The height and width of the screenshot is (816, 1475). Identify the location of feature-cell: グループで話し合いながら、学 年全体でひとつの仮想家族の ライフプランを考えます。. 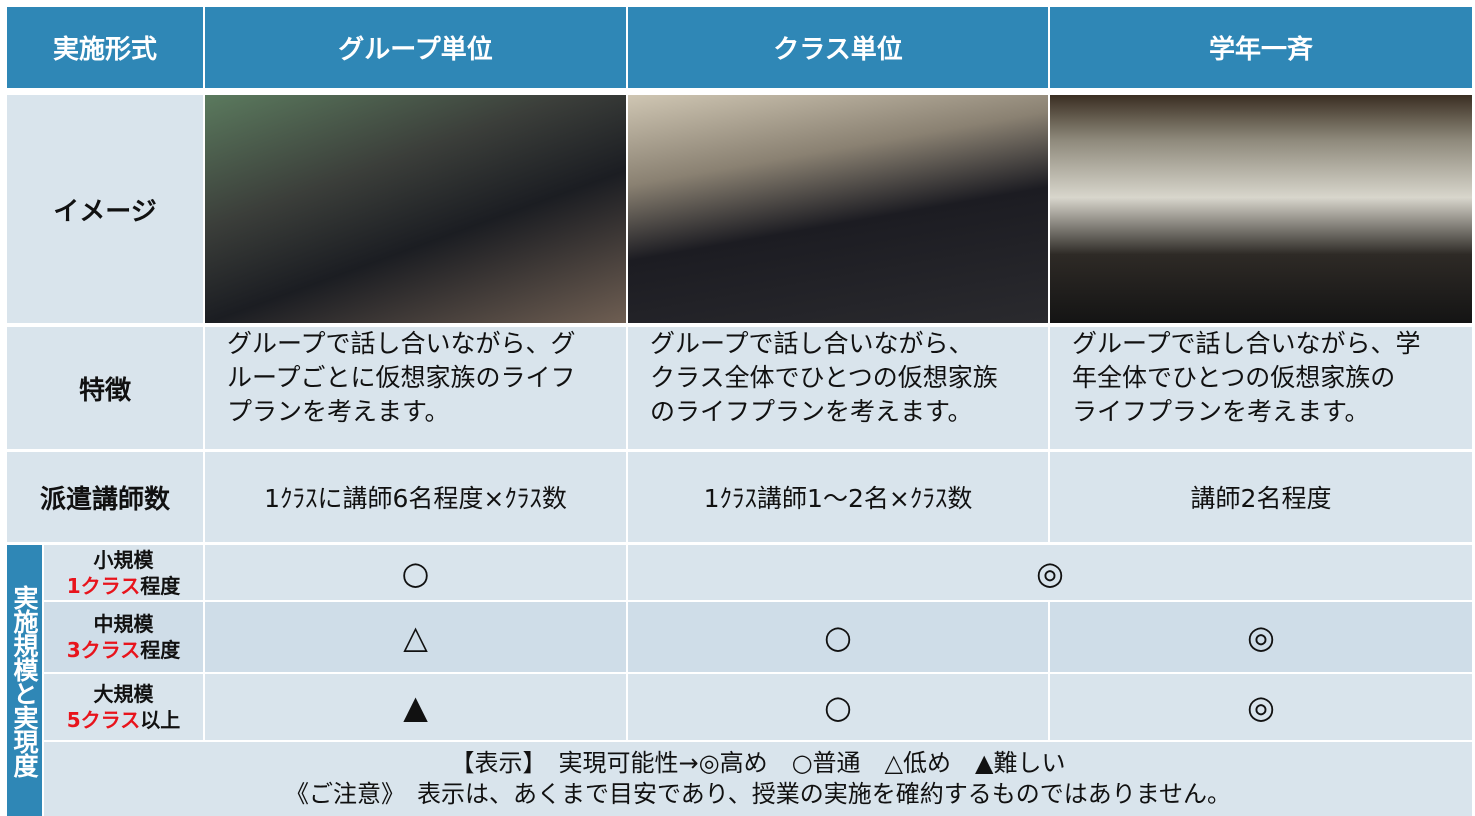
(1261, 388).